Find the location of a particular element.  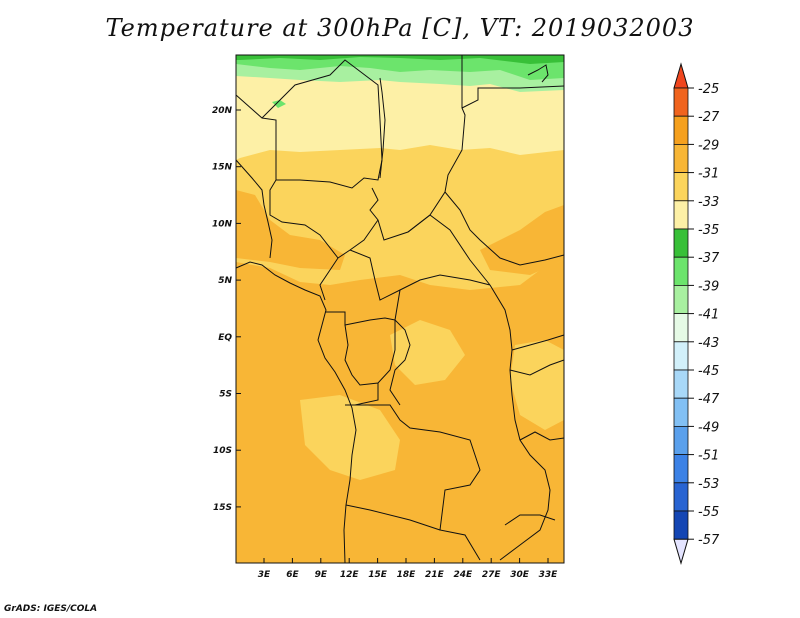

lon-tick-label: 6E is located at coordinates (292, 575).